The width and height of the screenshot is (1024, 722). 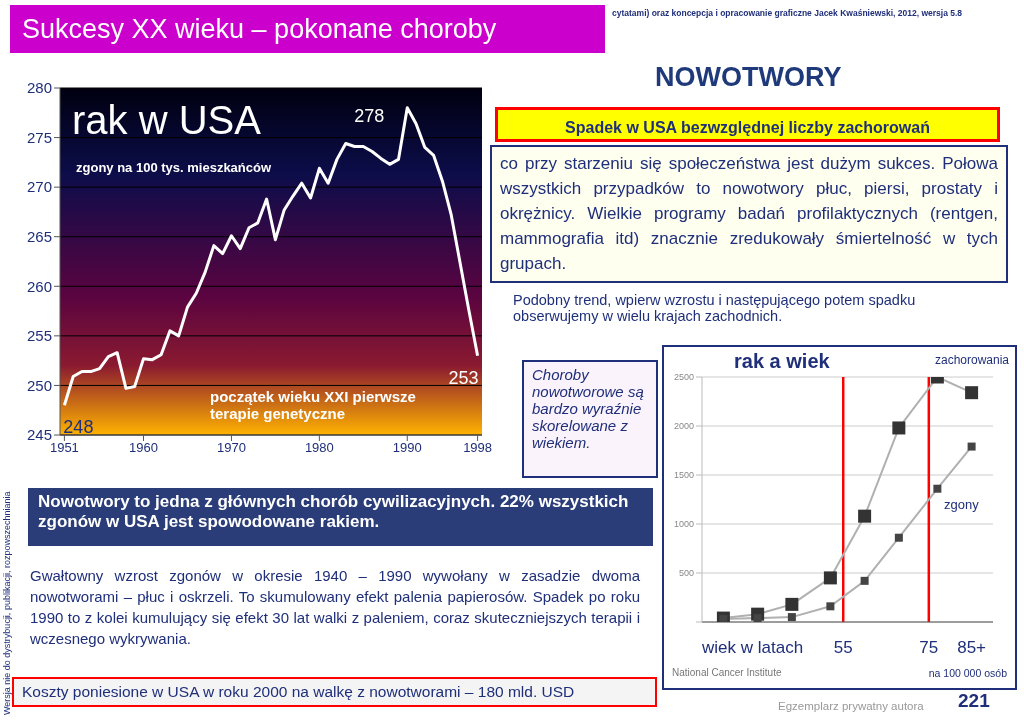 I want to click on text: Nowotwory to jedna z głównych chorób cywilizacyjnych. 22% wszystkich zgonów w USA jest spowodowane rakiem., so click(x=340, y=517).